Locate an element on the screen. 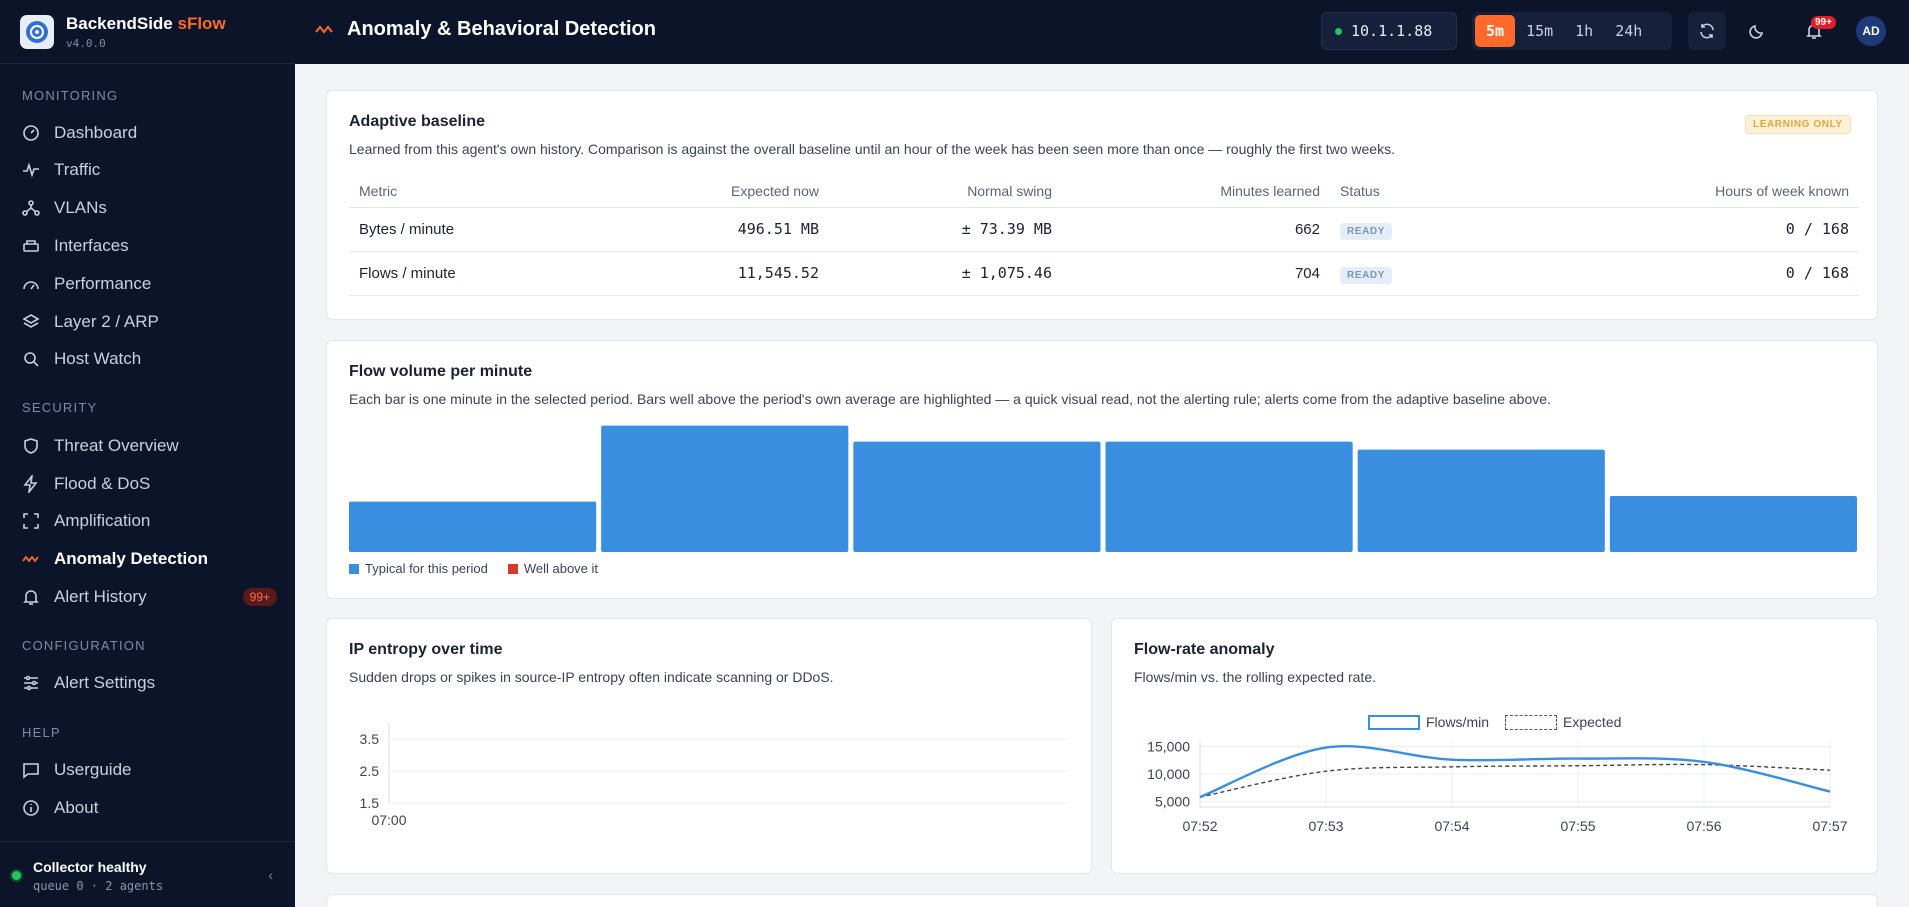 This screenshot has height=907, width=1909. cell-metric: Flows / minute is located at coordinates (479, 273).